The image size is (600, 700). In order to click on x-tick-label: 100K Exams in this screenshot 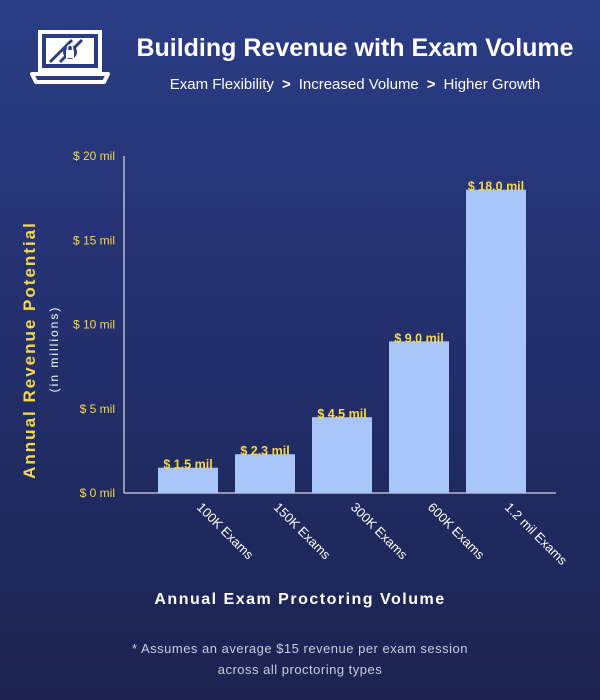, I will do `click(225, 531)`.